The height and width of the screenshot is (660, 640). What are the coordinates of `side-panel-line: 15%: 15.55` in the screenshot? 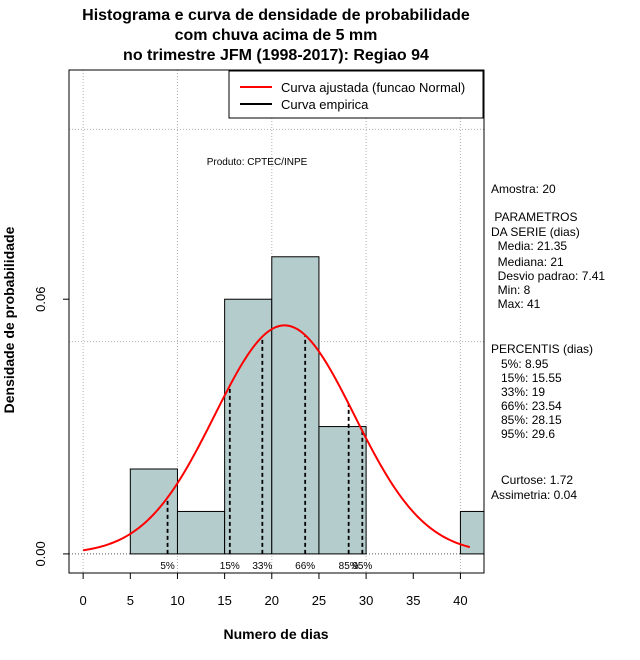 It's located at (526, 378).